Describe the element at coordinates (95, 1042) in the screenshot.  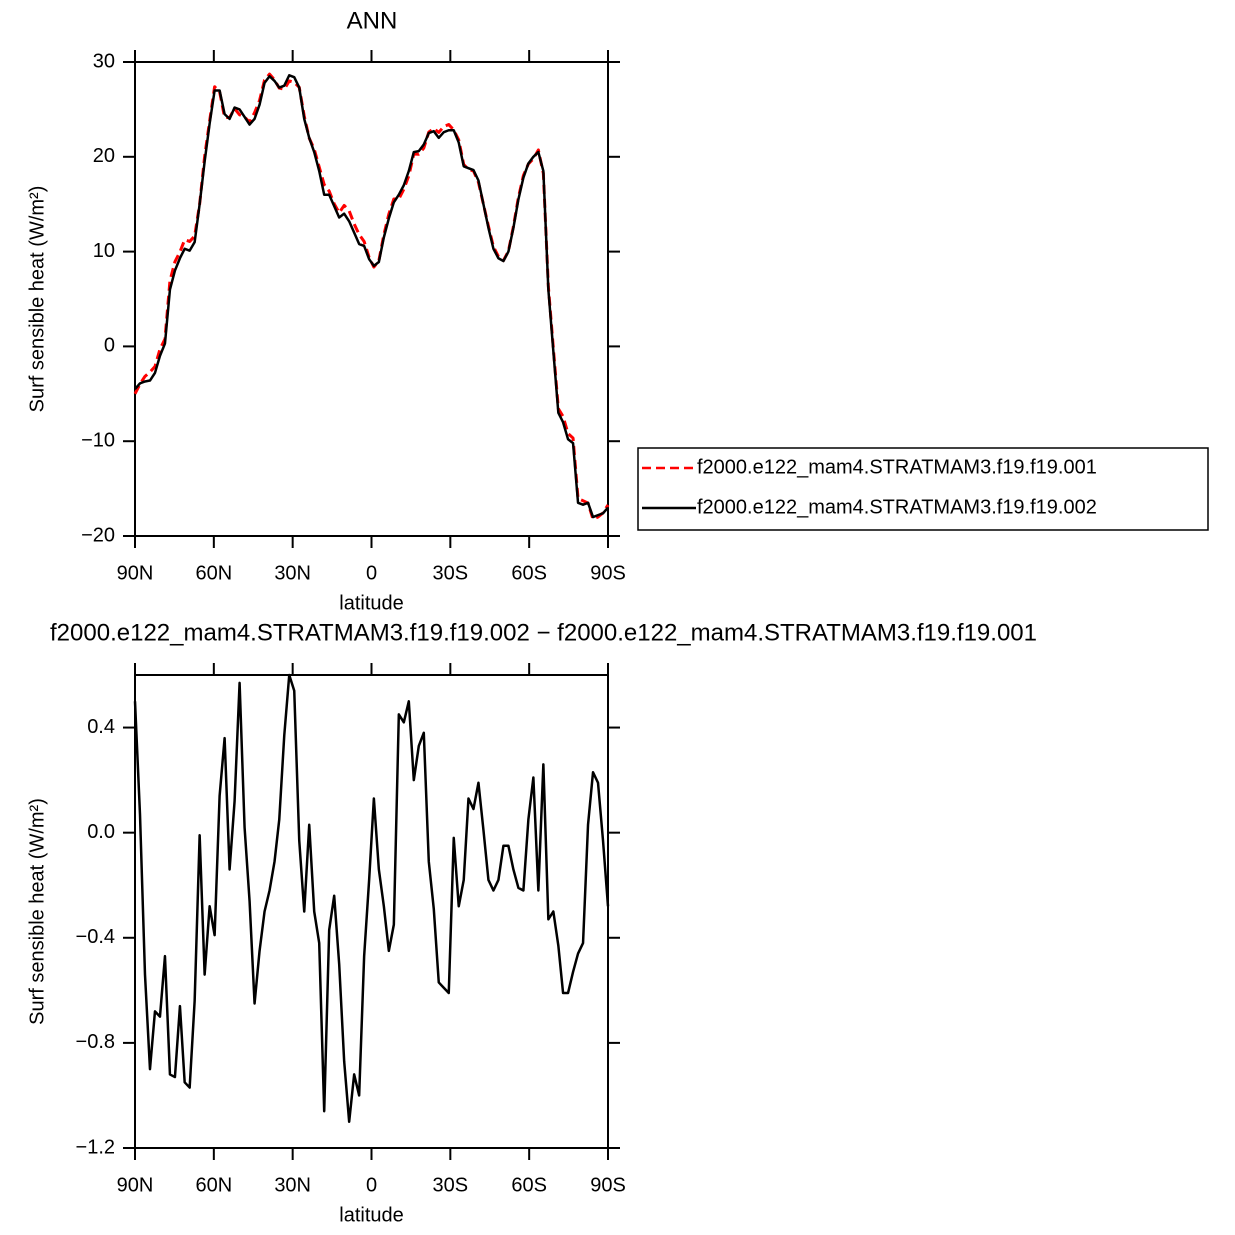
I see `y-tick-label: −0.8` at that location.